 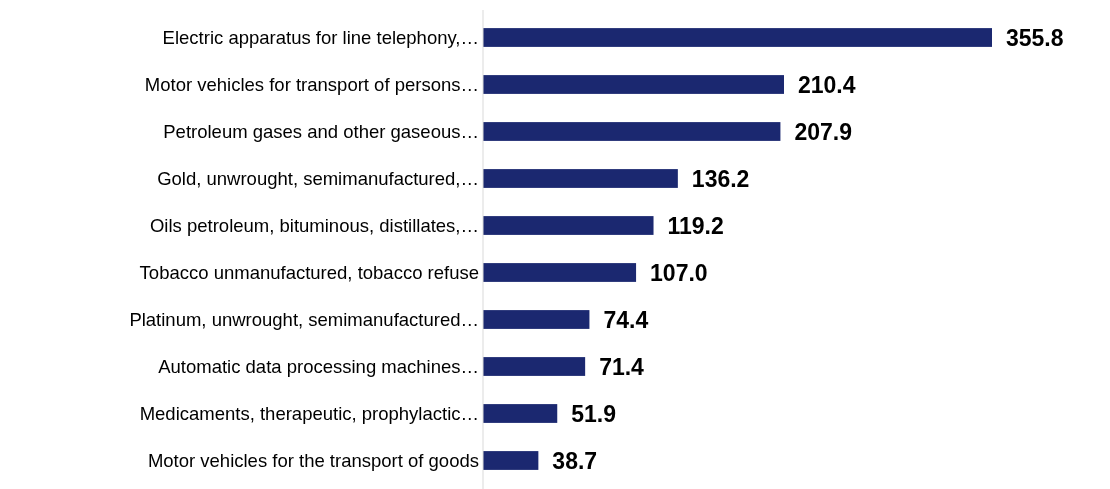 I want to click on data-label: 51.9, so click(x=594, y=414).